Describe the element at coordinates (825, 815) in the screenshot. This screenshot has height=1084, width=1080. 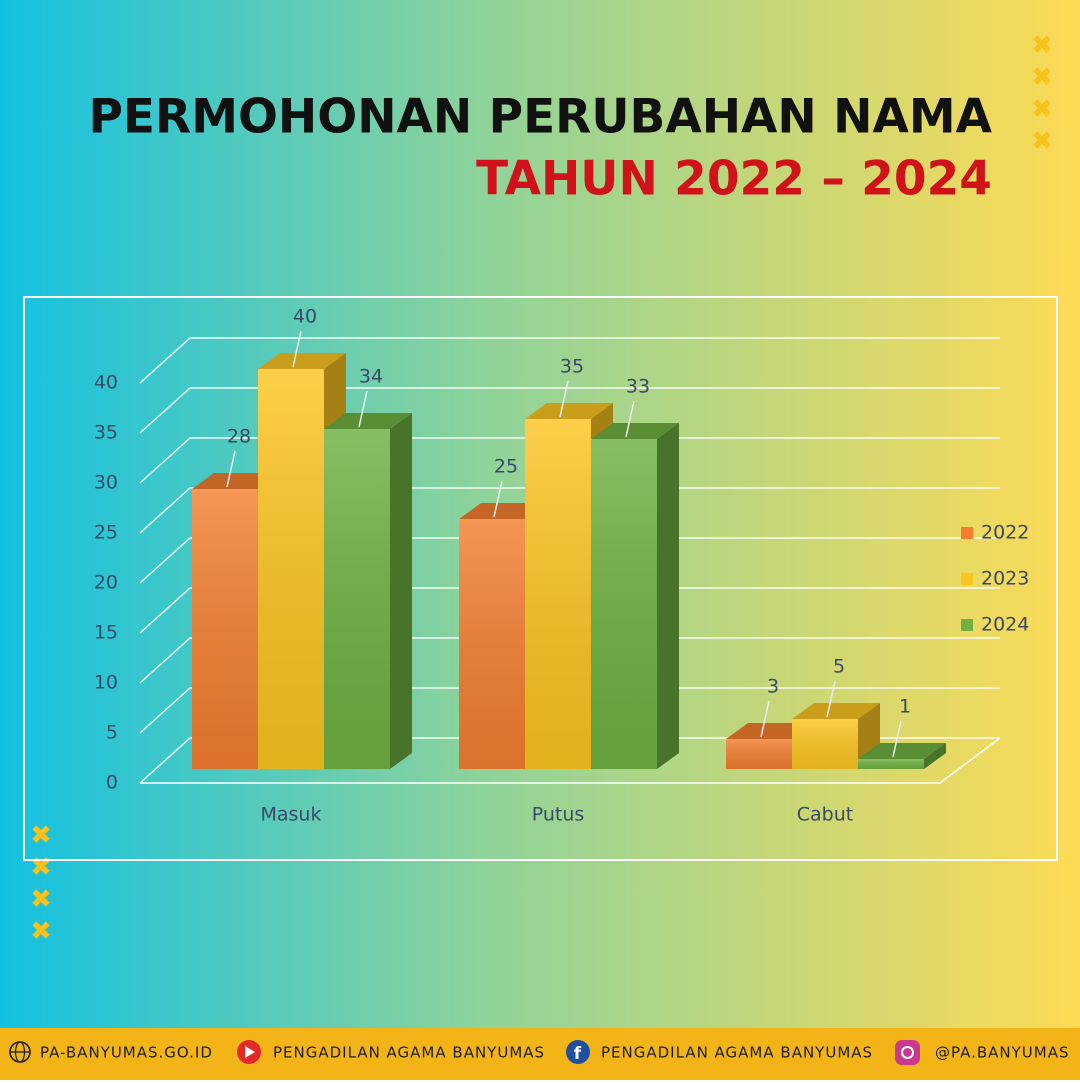
I see `x-tick-label: Cabut` at that location.